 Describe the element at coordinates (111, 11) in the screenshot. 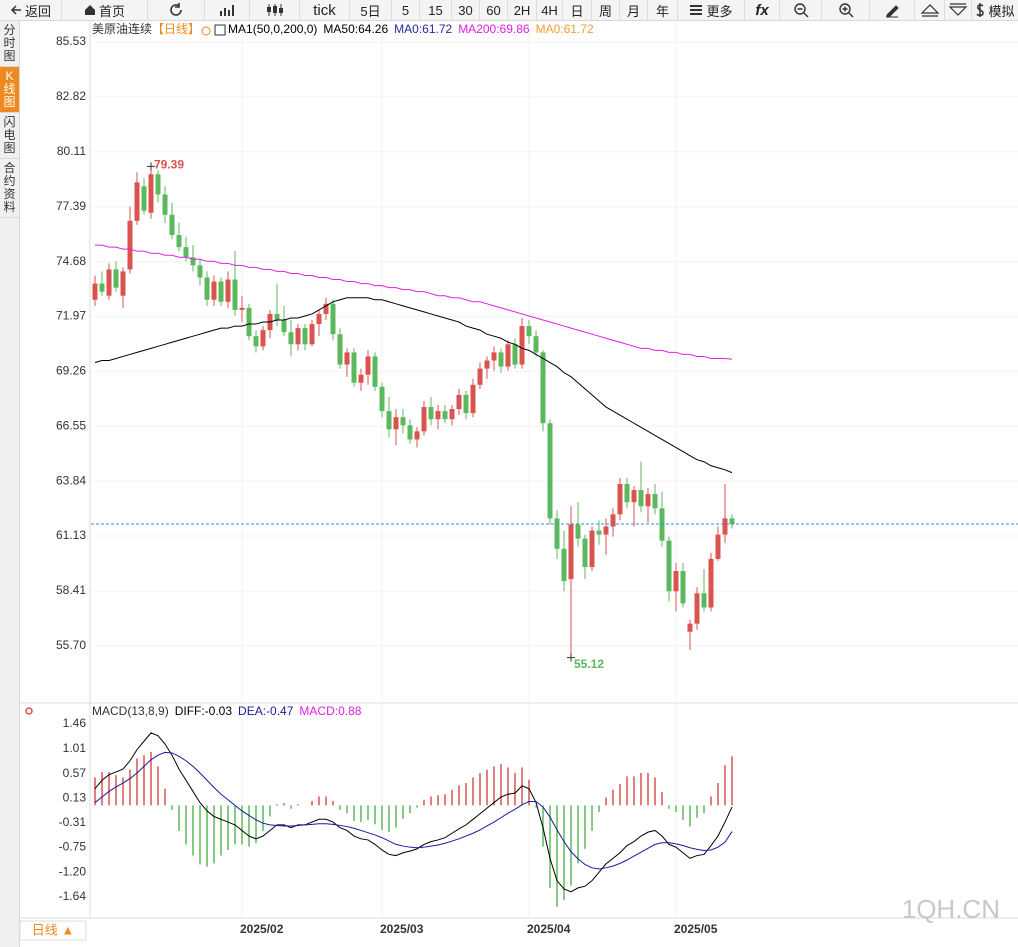

I see `label: 首页` at that location.